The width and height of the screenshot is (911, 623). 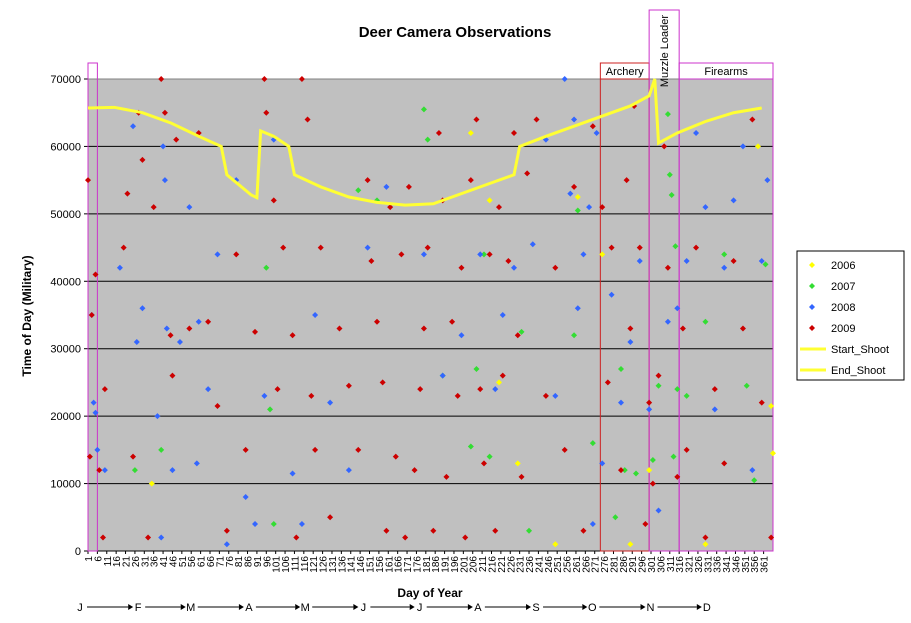 I want to click on x-tick-label: 1, so click(x=89, y=559).